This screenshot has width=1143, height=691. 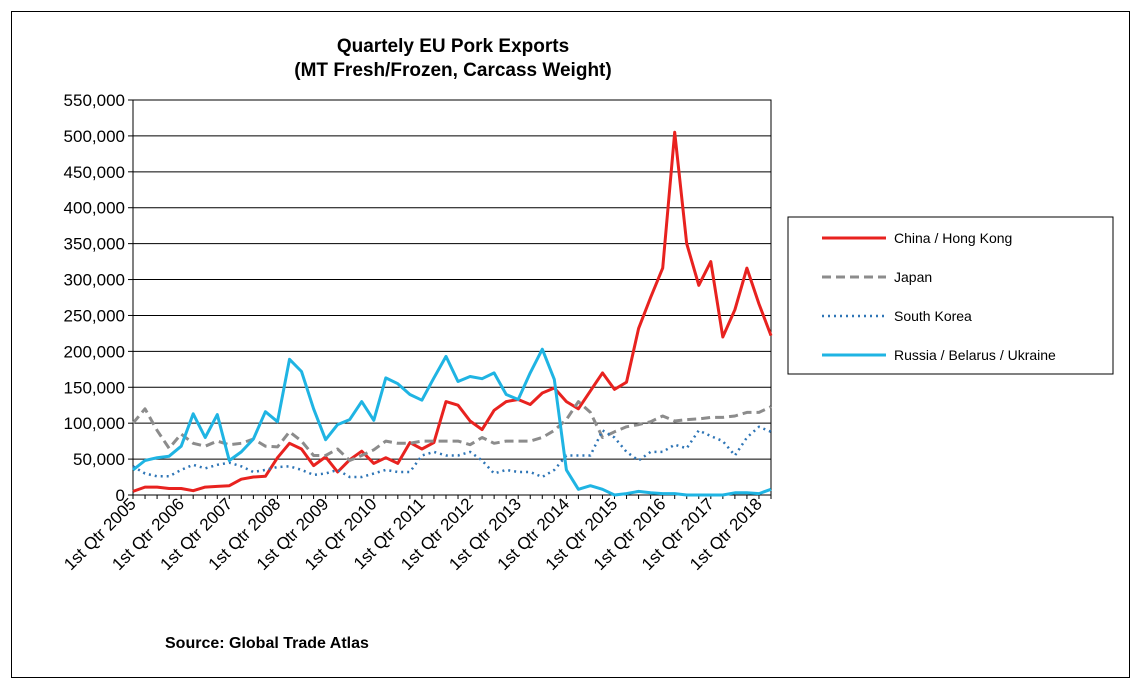 I want to click on y-tick-label: 100,000, so click(x=94, y=423).